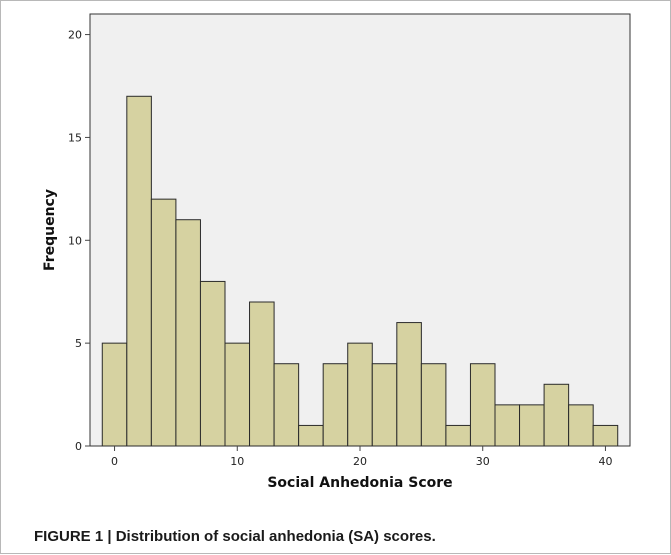 The width and height of the screenshot is (671, 555). Describe the element at coordinates (78, 446) in the screenshot. I see `y-tick-label: 0` at that location.